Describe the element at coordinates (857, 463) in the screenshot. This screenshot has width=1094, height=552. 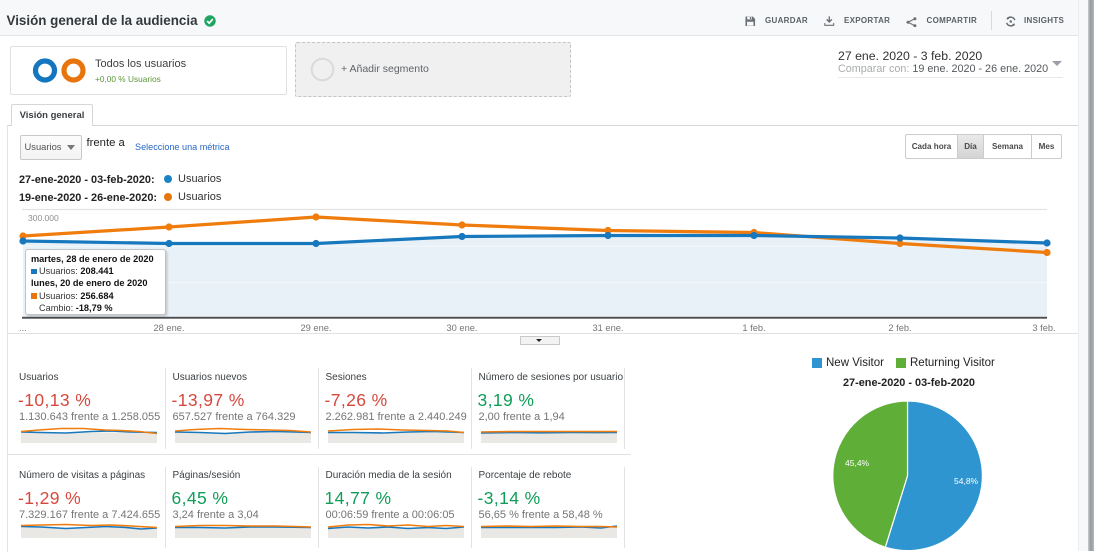
I see `svg-text: 45,4%` at that location.